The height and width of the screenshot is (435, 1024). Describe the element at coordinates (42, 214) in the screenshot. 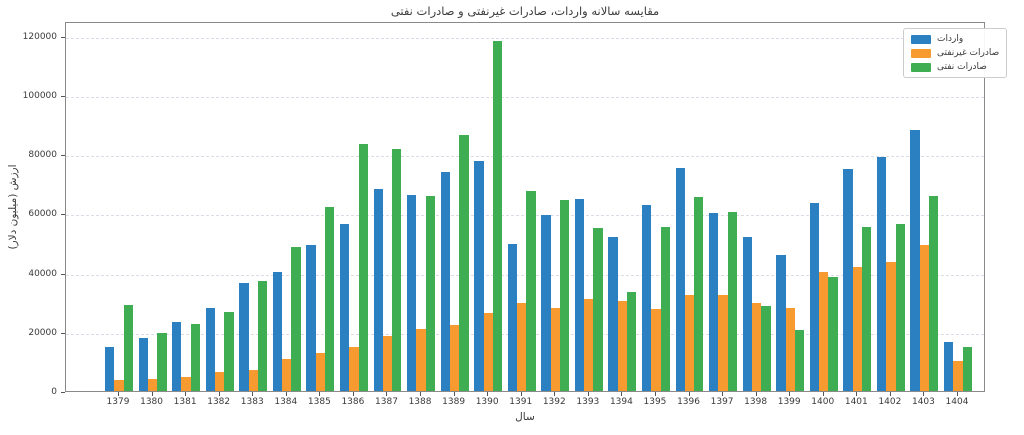

I see `y-tick-label: 60000` at that location.